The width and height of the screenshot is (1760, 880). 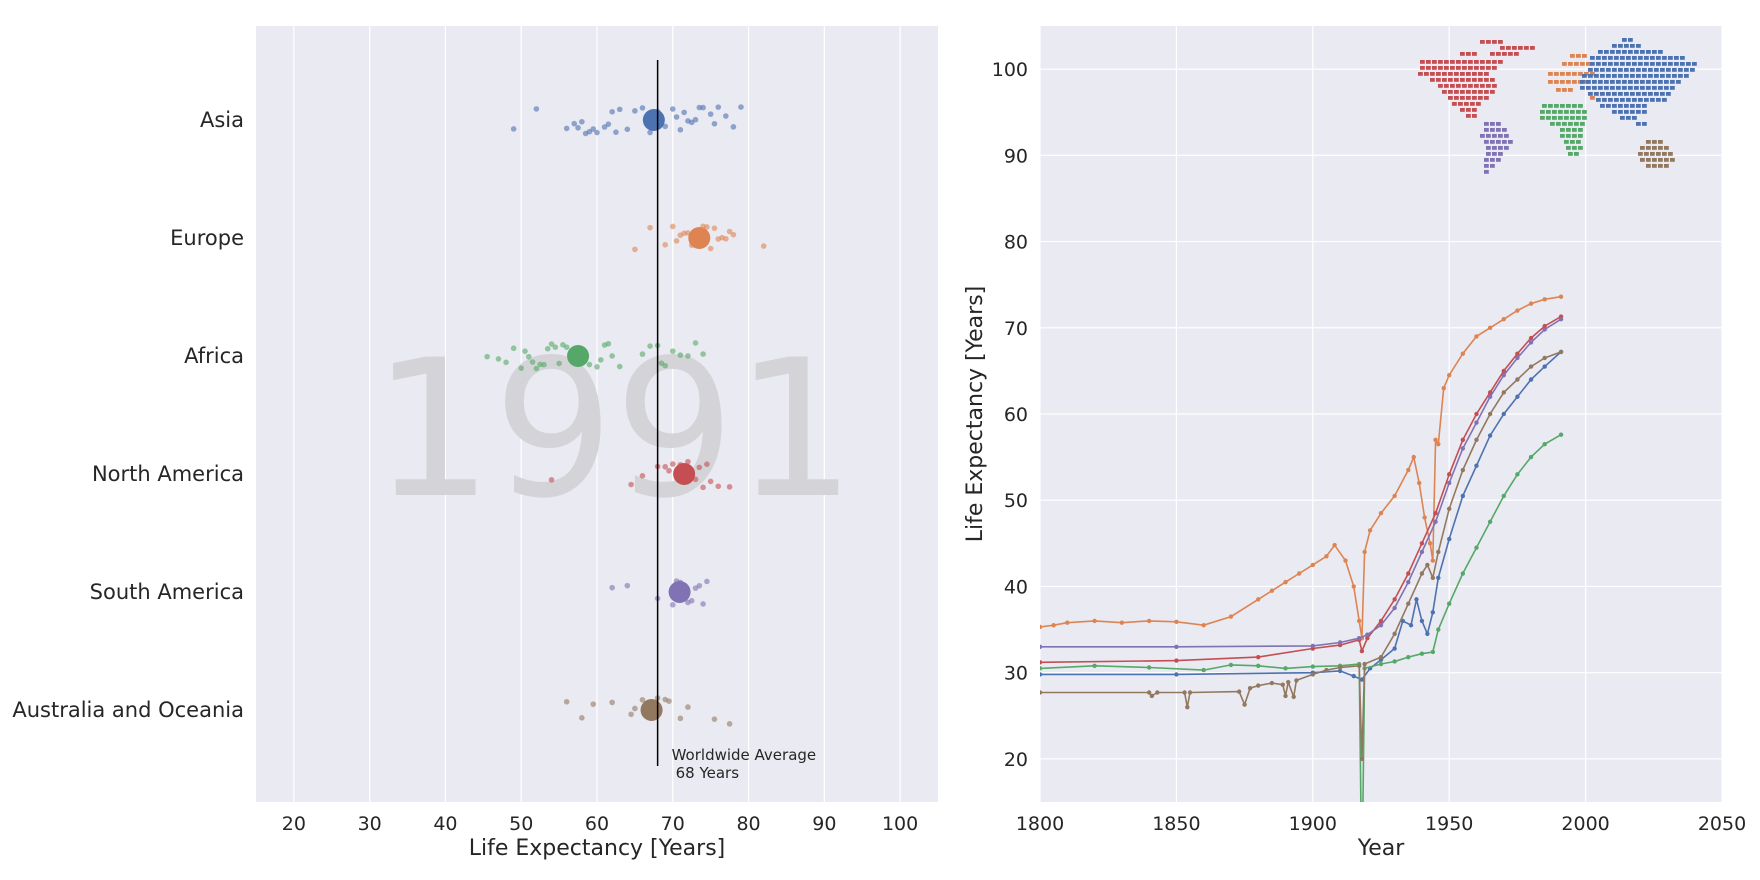 I want to click on x-tick-label: 1900, so click(x=1313, y=824).